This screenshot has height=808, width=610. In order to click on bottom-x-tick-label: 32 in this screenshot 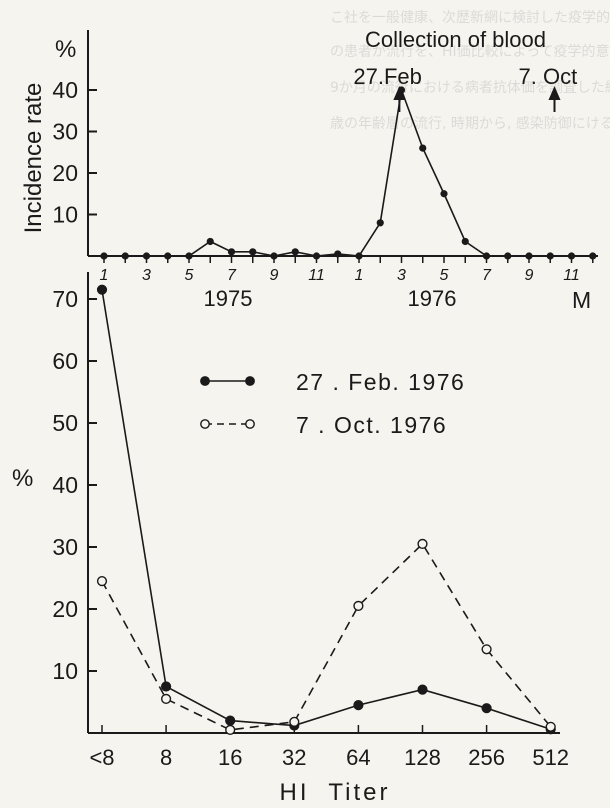, I will do `click(294, 757)`.